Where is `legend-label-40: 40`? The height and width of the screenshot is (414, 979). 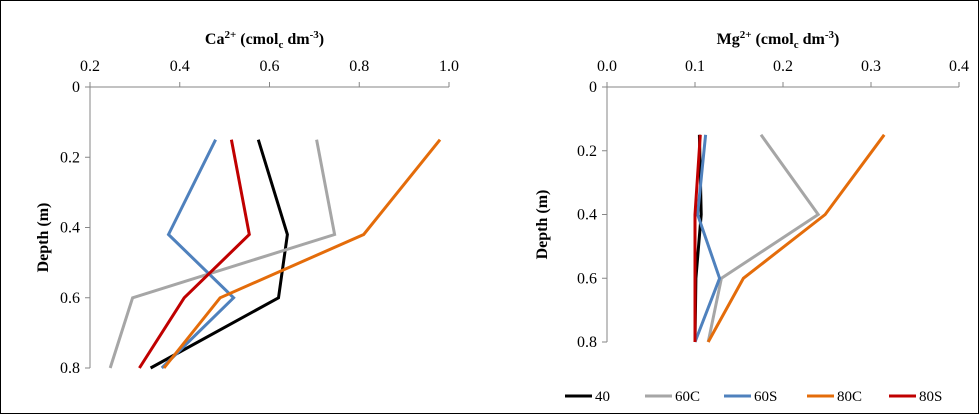 legend-label-40: 40 is located at coordinates (602, 397).